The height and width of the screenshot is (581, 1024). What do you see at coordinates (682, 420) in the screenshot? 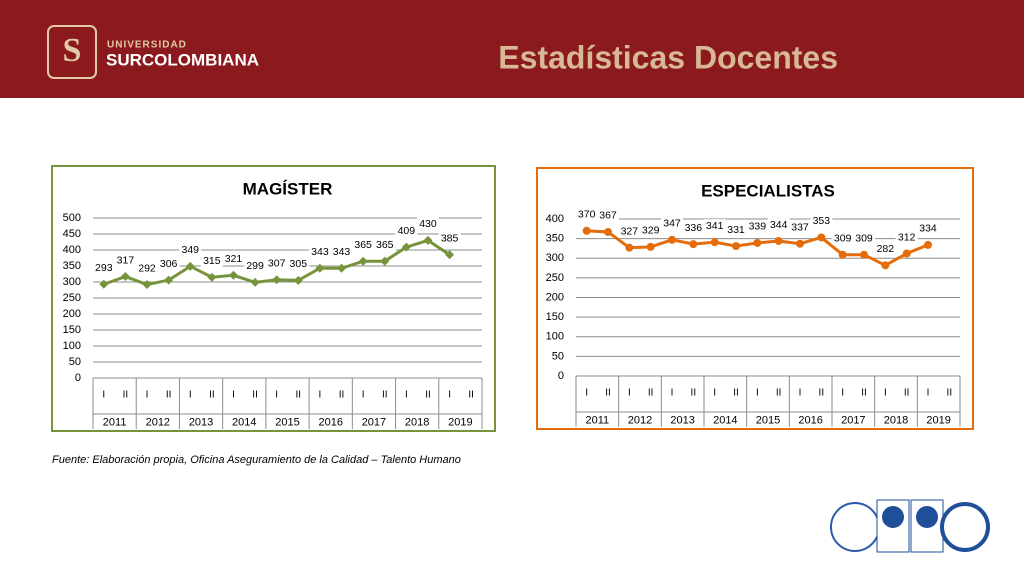
I see `x-group-label: 2013` at bounding box center [682, 420].